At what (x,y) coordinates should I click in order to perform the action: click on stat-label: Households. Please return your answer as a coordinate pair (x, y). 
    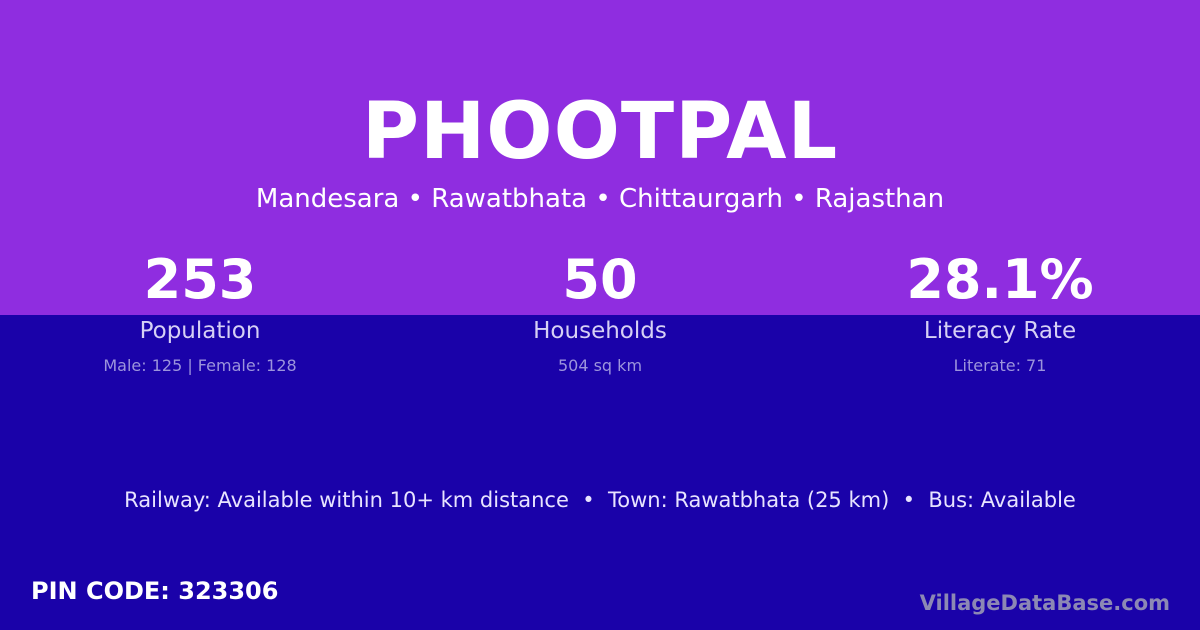
    Looking at the image, I should click on (600, 331).